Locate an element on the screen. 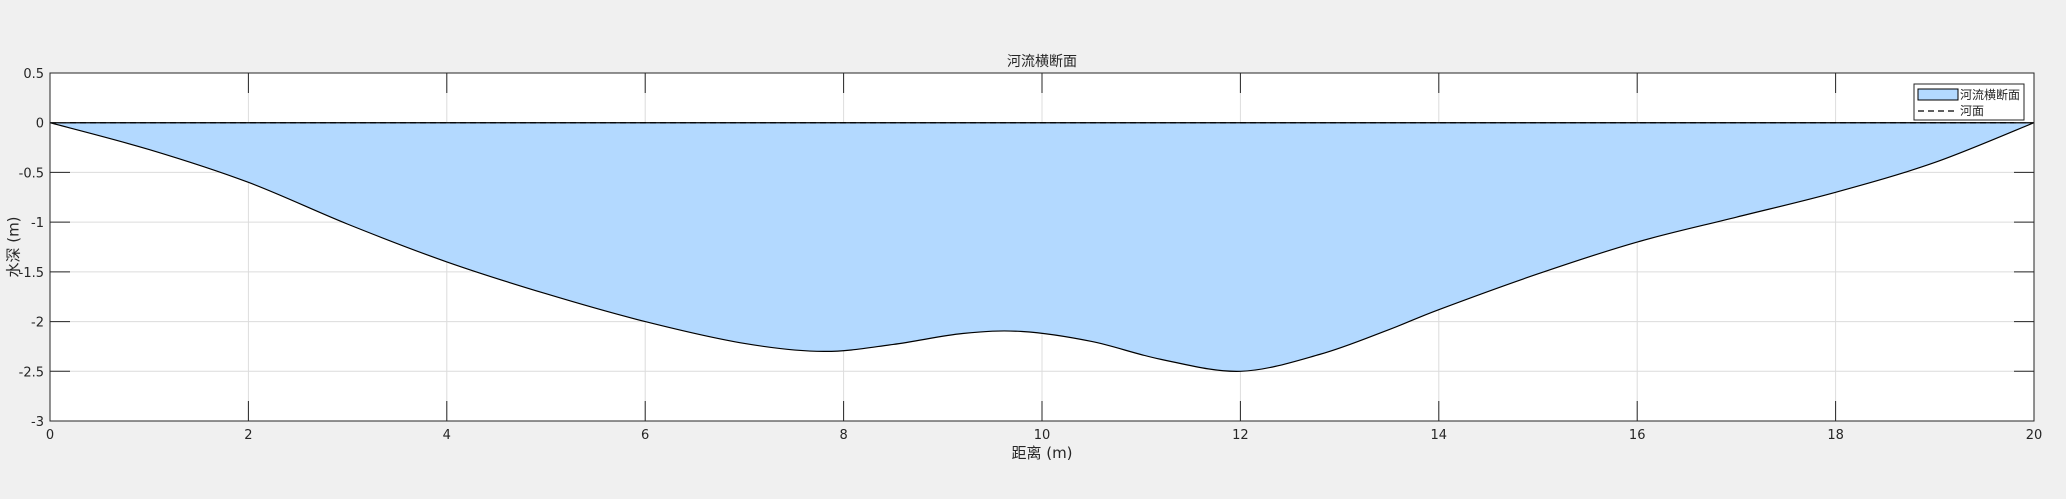 The image size is (2066, 499). y-tick-label: -1.5 is located at coordinates (31, 273).